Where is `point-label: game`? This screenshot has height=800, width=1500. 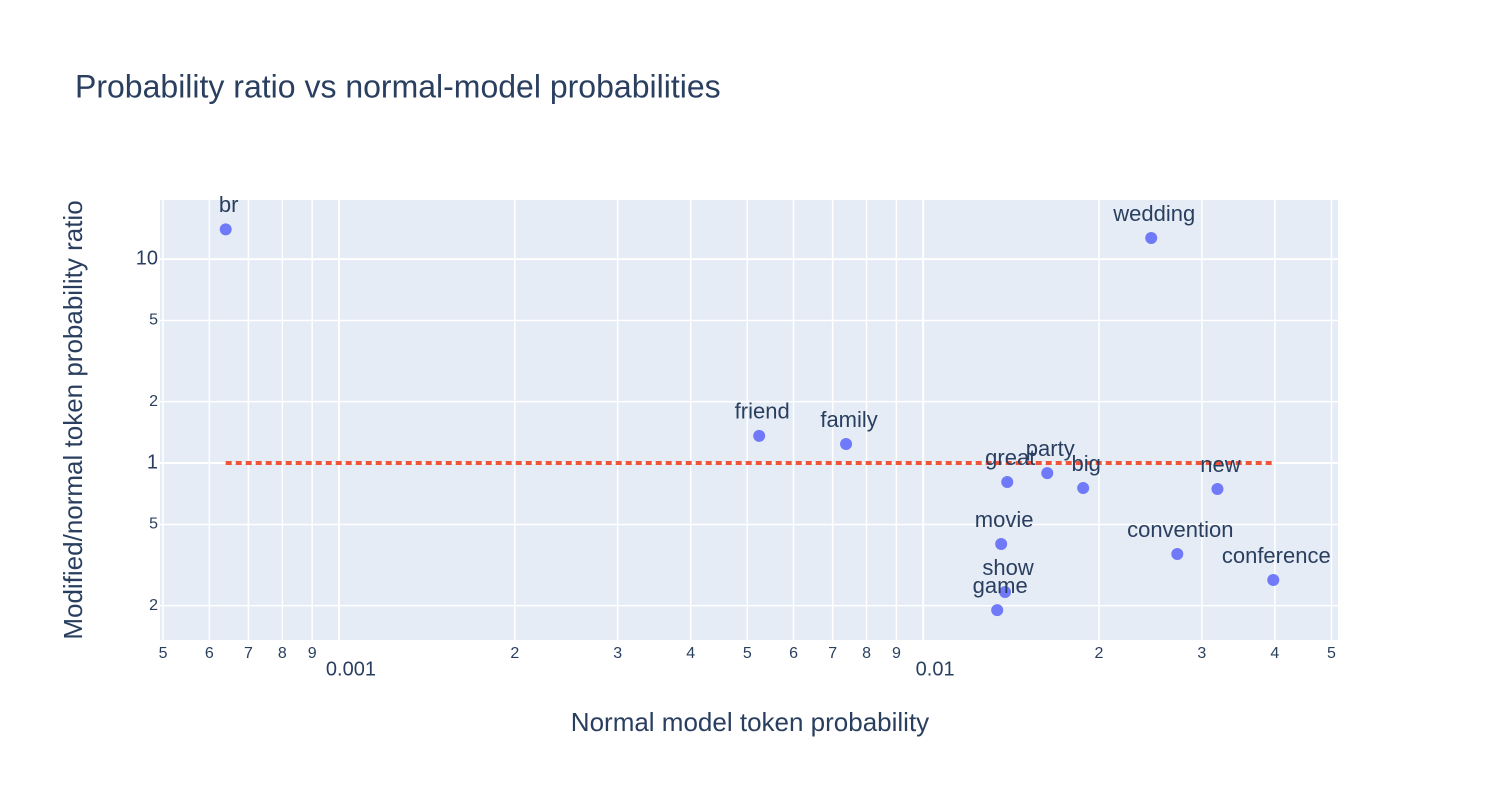
point-label: game is located at coordinates (1000, 585).